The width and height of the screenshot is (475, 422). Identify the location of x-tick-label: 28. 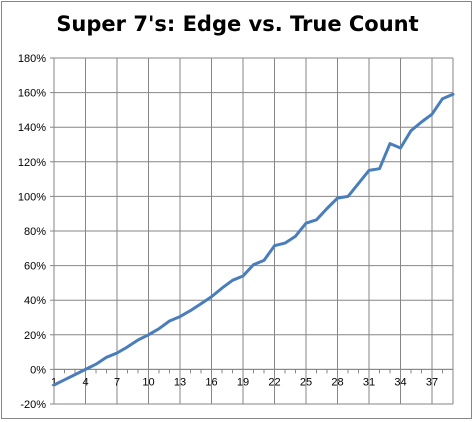
(337, 382).